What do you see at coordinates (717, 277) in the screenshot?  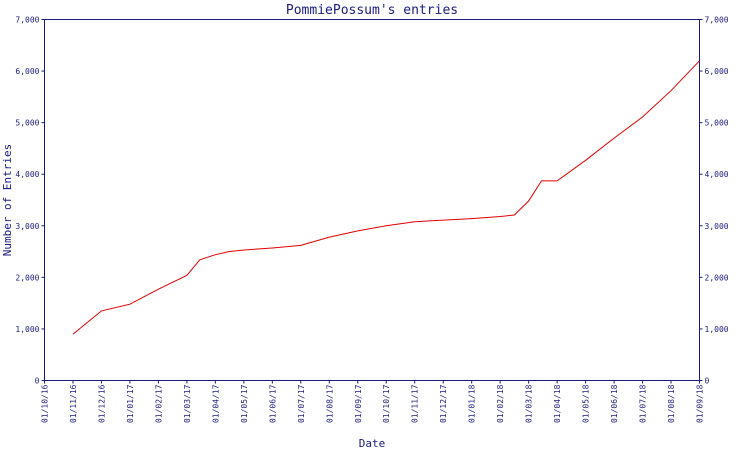 I see `y-tick-label-right-2: 2,000` at bounding box center [717, 277].